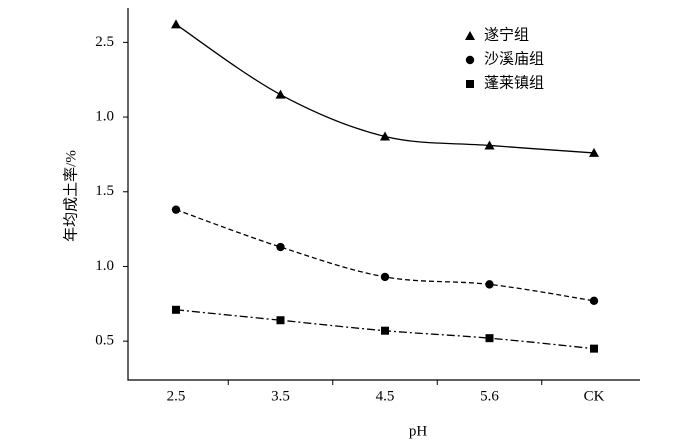 The image size is (700, 444). I want to click on legend-label: 遂宁组, so click(506, 34).